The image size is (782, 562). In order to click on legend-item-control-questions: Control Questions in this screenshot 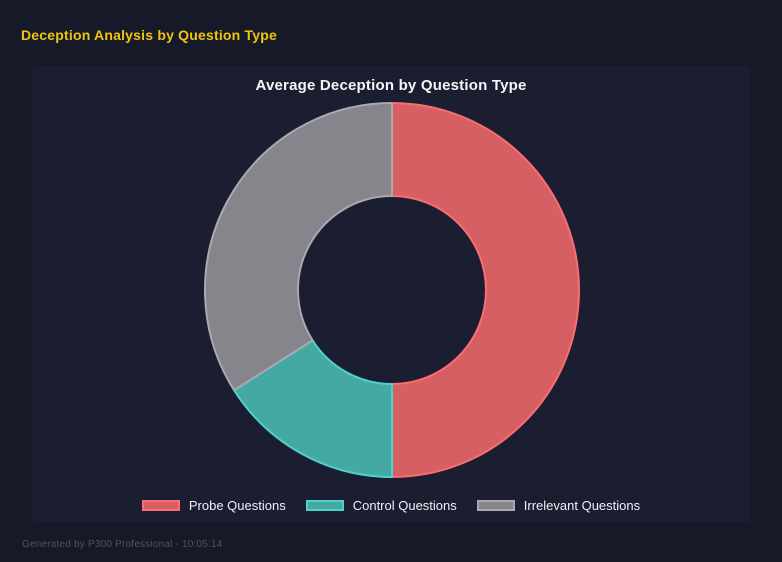, I will do `click(381, 505)`.